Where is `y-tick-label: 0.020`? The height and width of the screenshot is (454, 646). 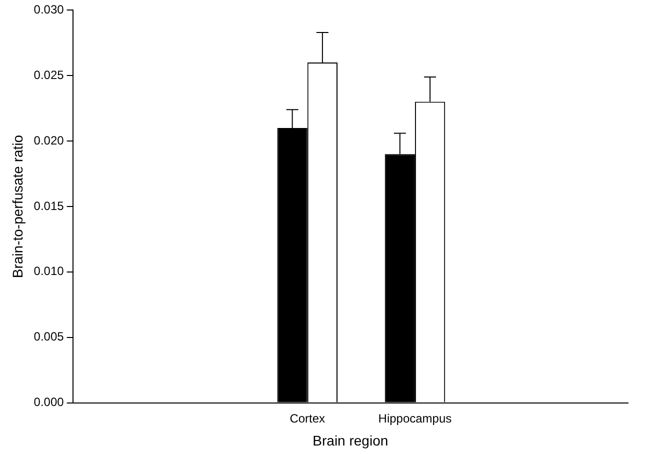 y-tick-label: 0.020 is located at coordinates (49, 140).